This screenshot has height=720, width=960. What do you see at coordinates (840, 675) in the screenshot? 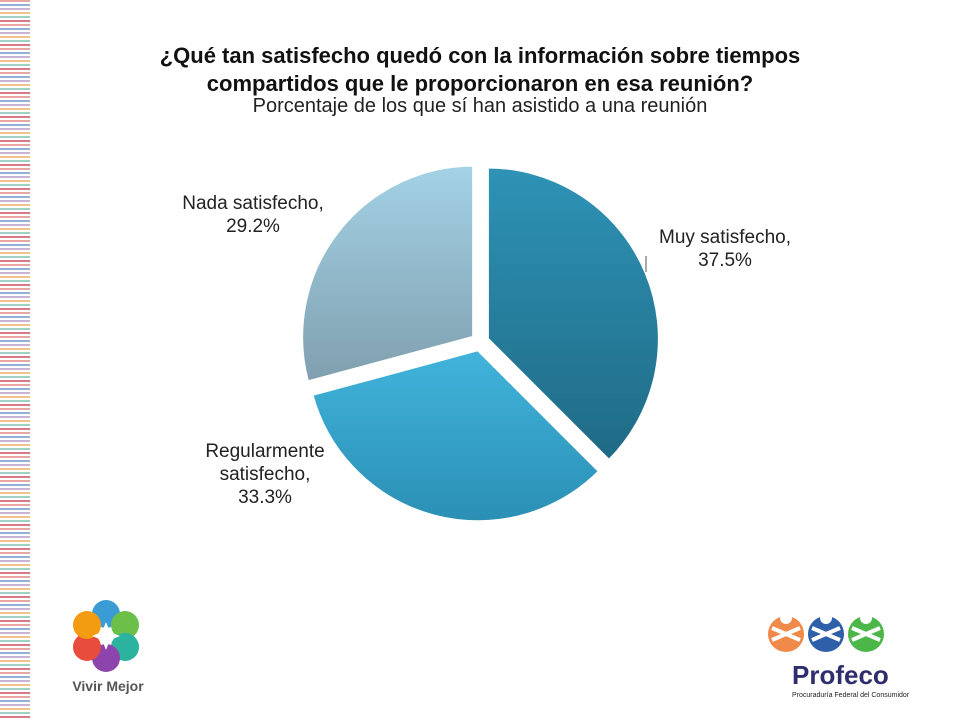
I see `profeco-brand-text: Profeco` at bounding box center [840, 675].